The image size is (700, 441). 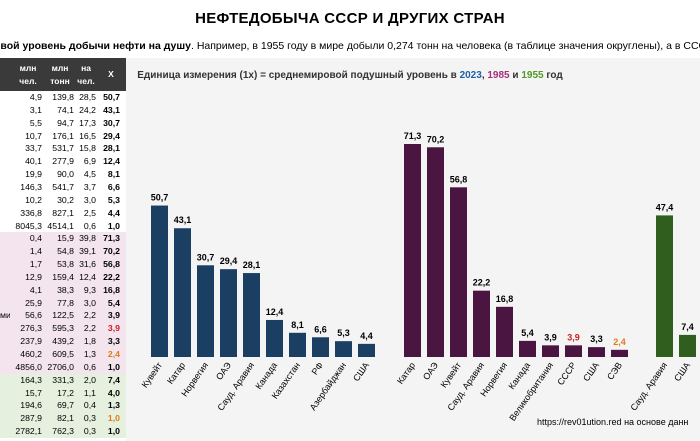 I want to click on table-cell-per: 15,8, so click(x=87, y=148).